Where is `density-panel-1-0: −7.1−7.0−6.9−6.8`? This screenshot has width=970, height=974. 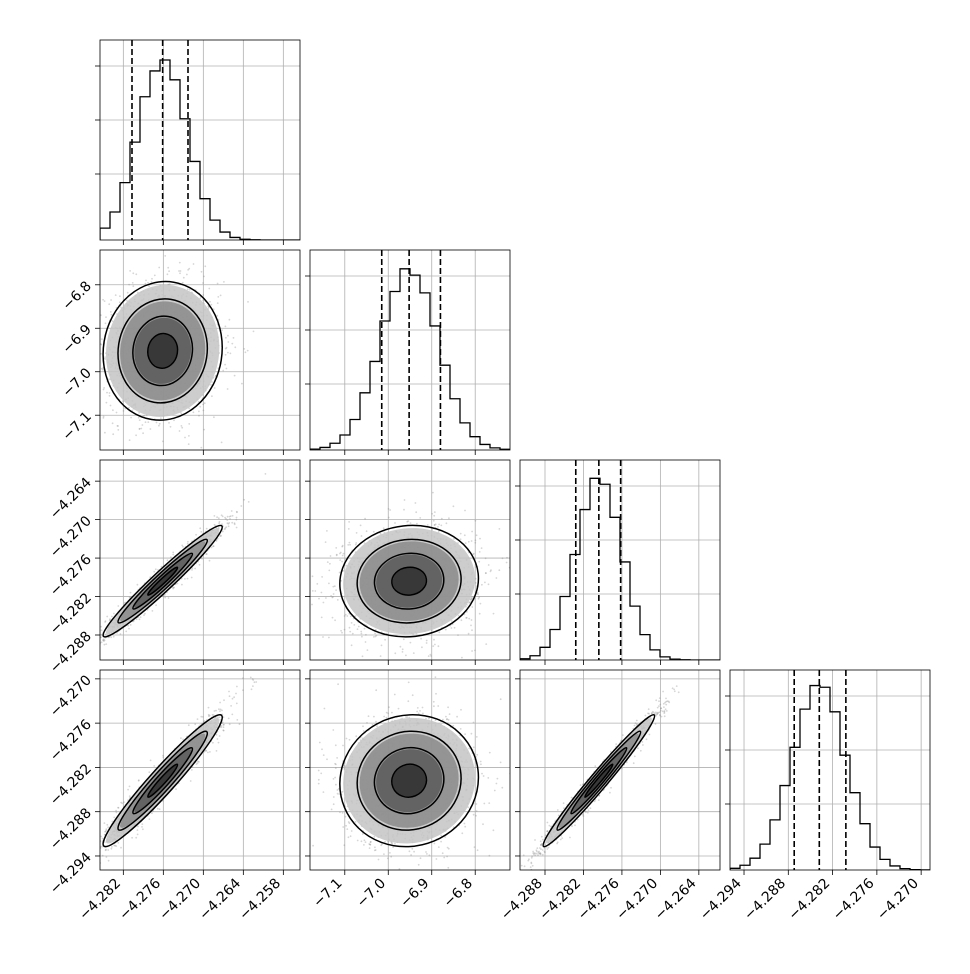
density-panel-1-0: −7.1−7.0−6.9−6.8 is located at coordinates (173, 363).